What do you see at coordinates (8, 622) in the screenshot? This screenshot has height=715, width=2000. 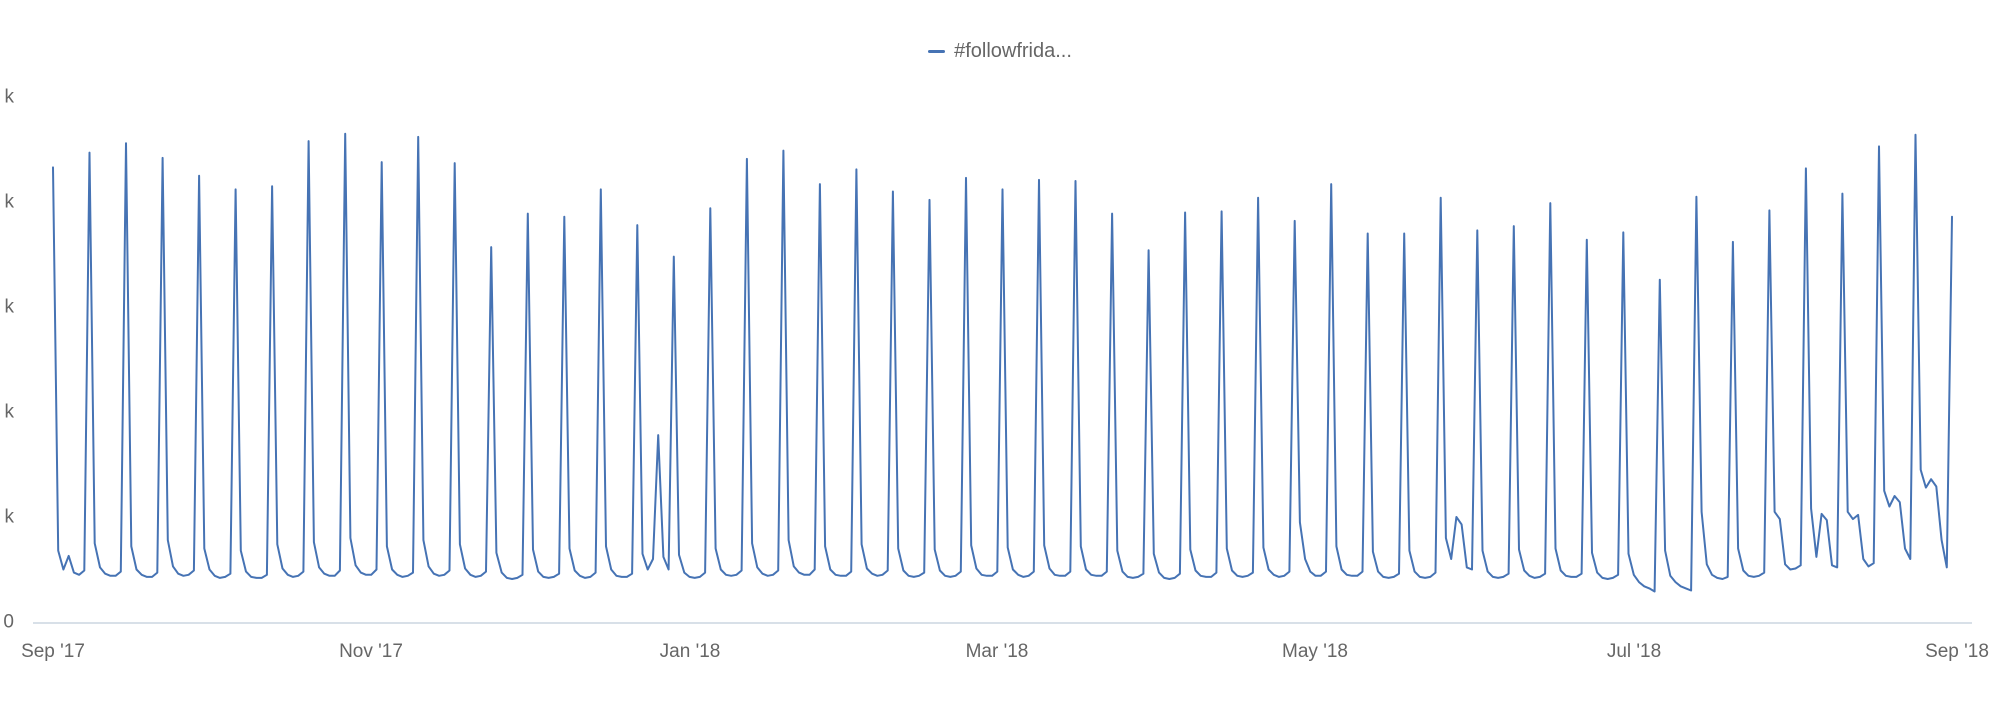 I see `y-axis-tick-label: 0` at bounding box center [8, 622].